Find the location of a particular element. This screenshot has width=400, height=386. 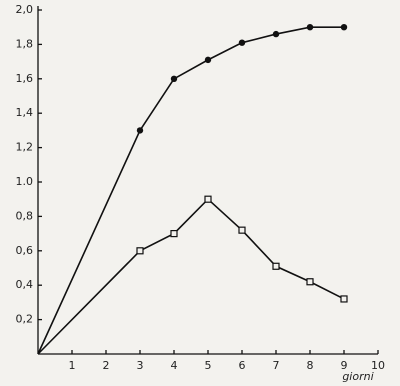

x-tick-label: 4 is located at coordinates (174, 365).